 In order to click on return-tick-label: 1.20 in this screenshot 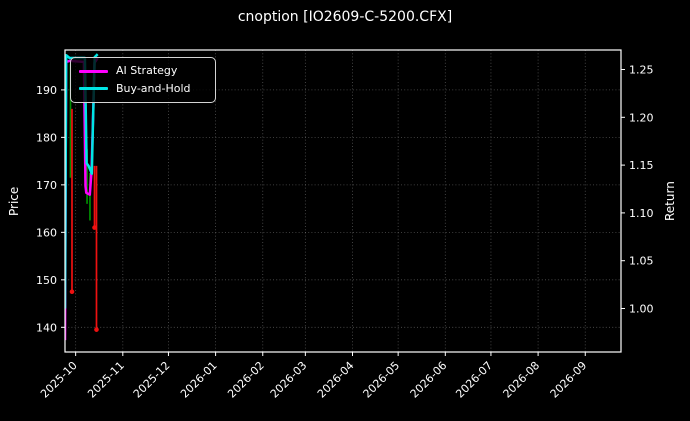, I will do `click(641, 117)`.